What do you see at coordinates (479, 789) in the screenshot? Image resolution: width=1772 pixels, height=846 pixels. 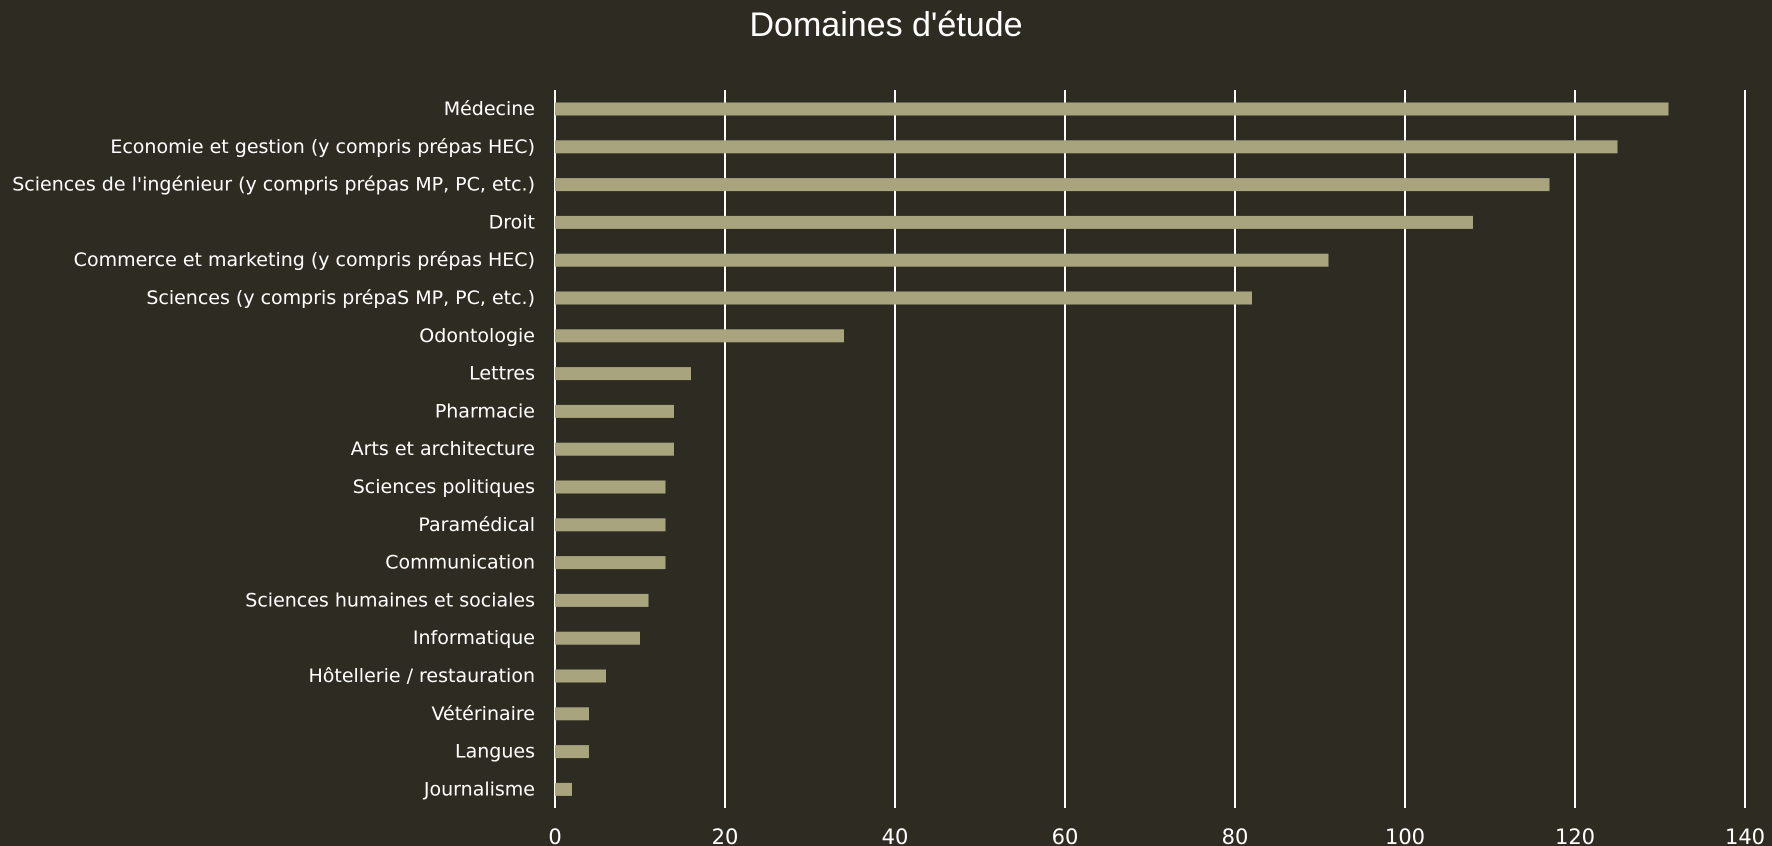 I see `category-label: Journalisme` at bounding box center [479, 789].